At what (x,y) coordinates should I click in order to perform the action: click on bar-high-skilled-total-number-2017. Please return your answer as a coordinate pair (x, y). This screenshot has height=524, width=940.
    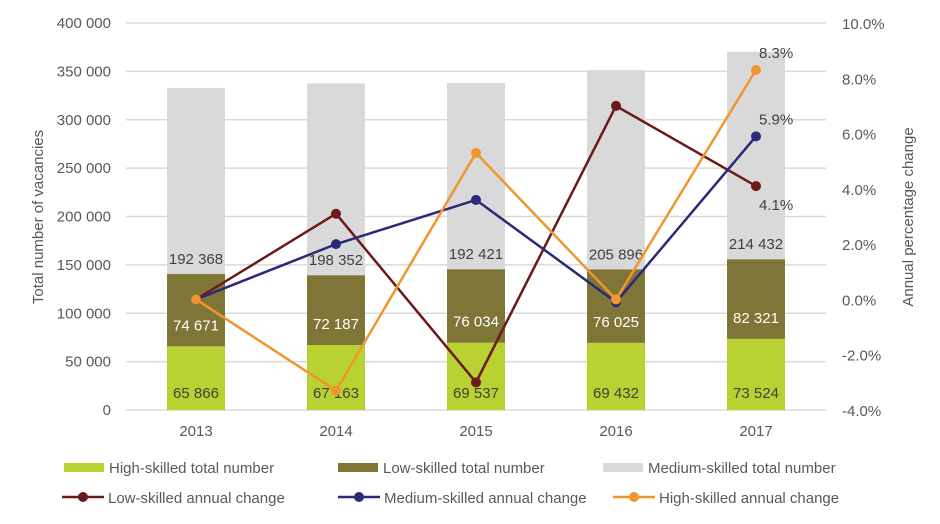
    Looking at the image, I should click on (756, 374).